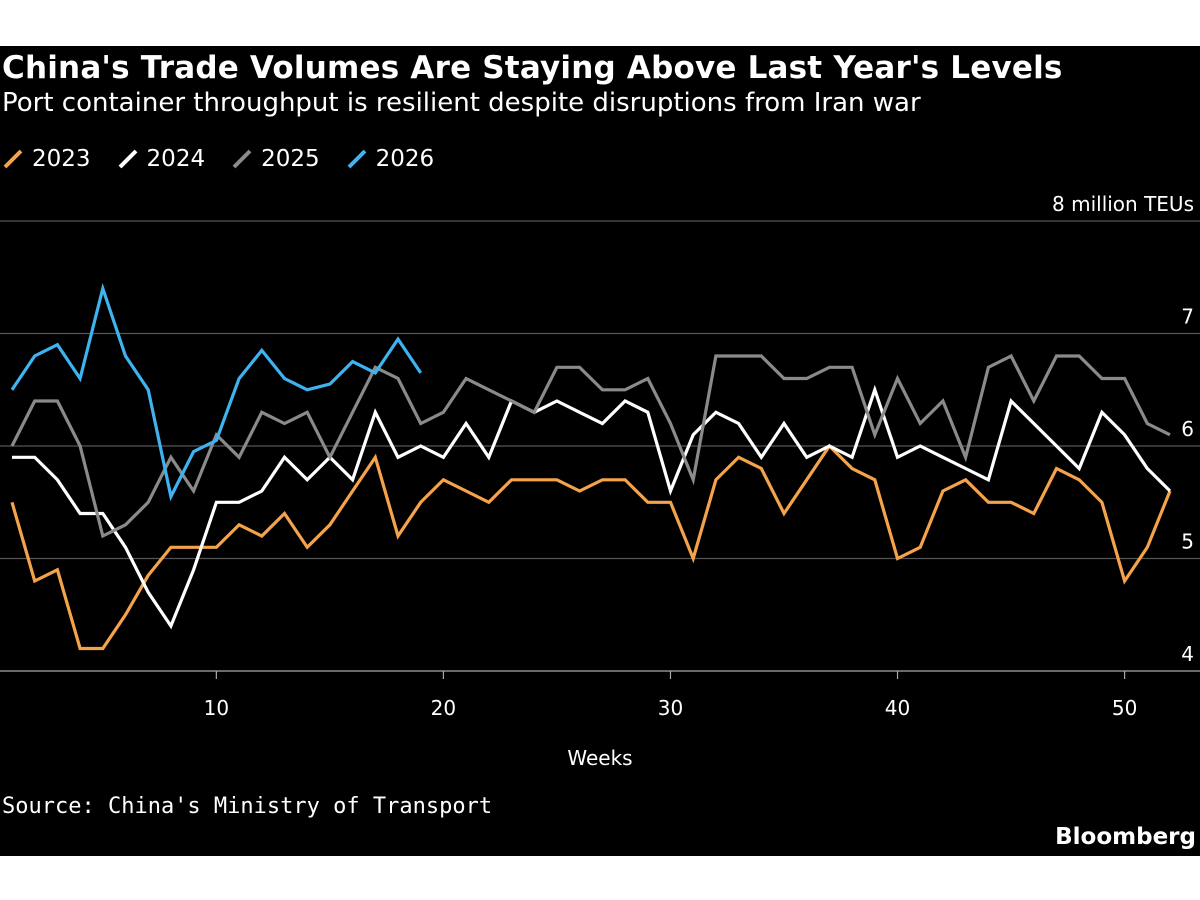  I want to click on y-tick-label: 5, so click(1187, 542).